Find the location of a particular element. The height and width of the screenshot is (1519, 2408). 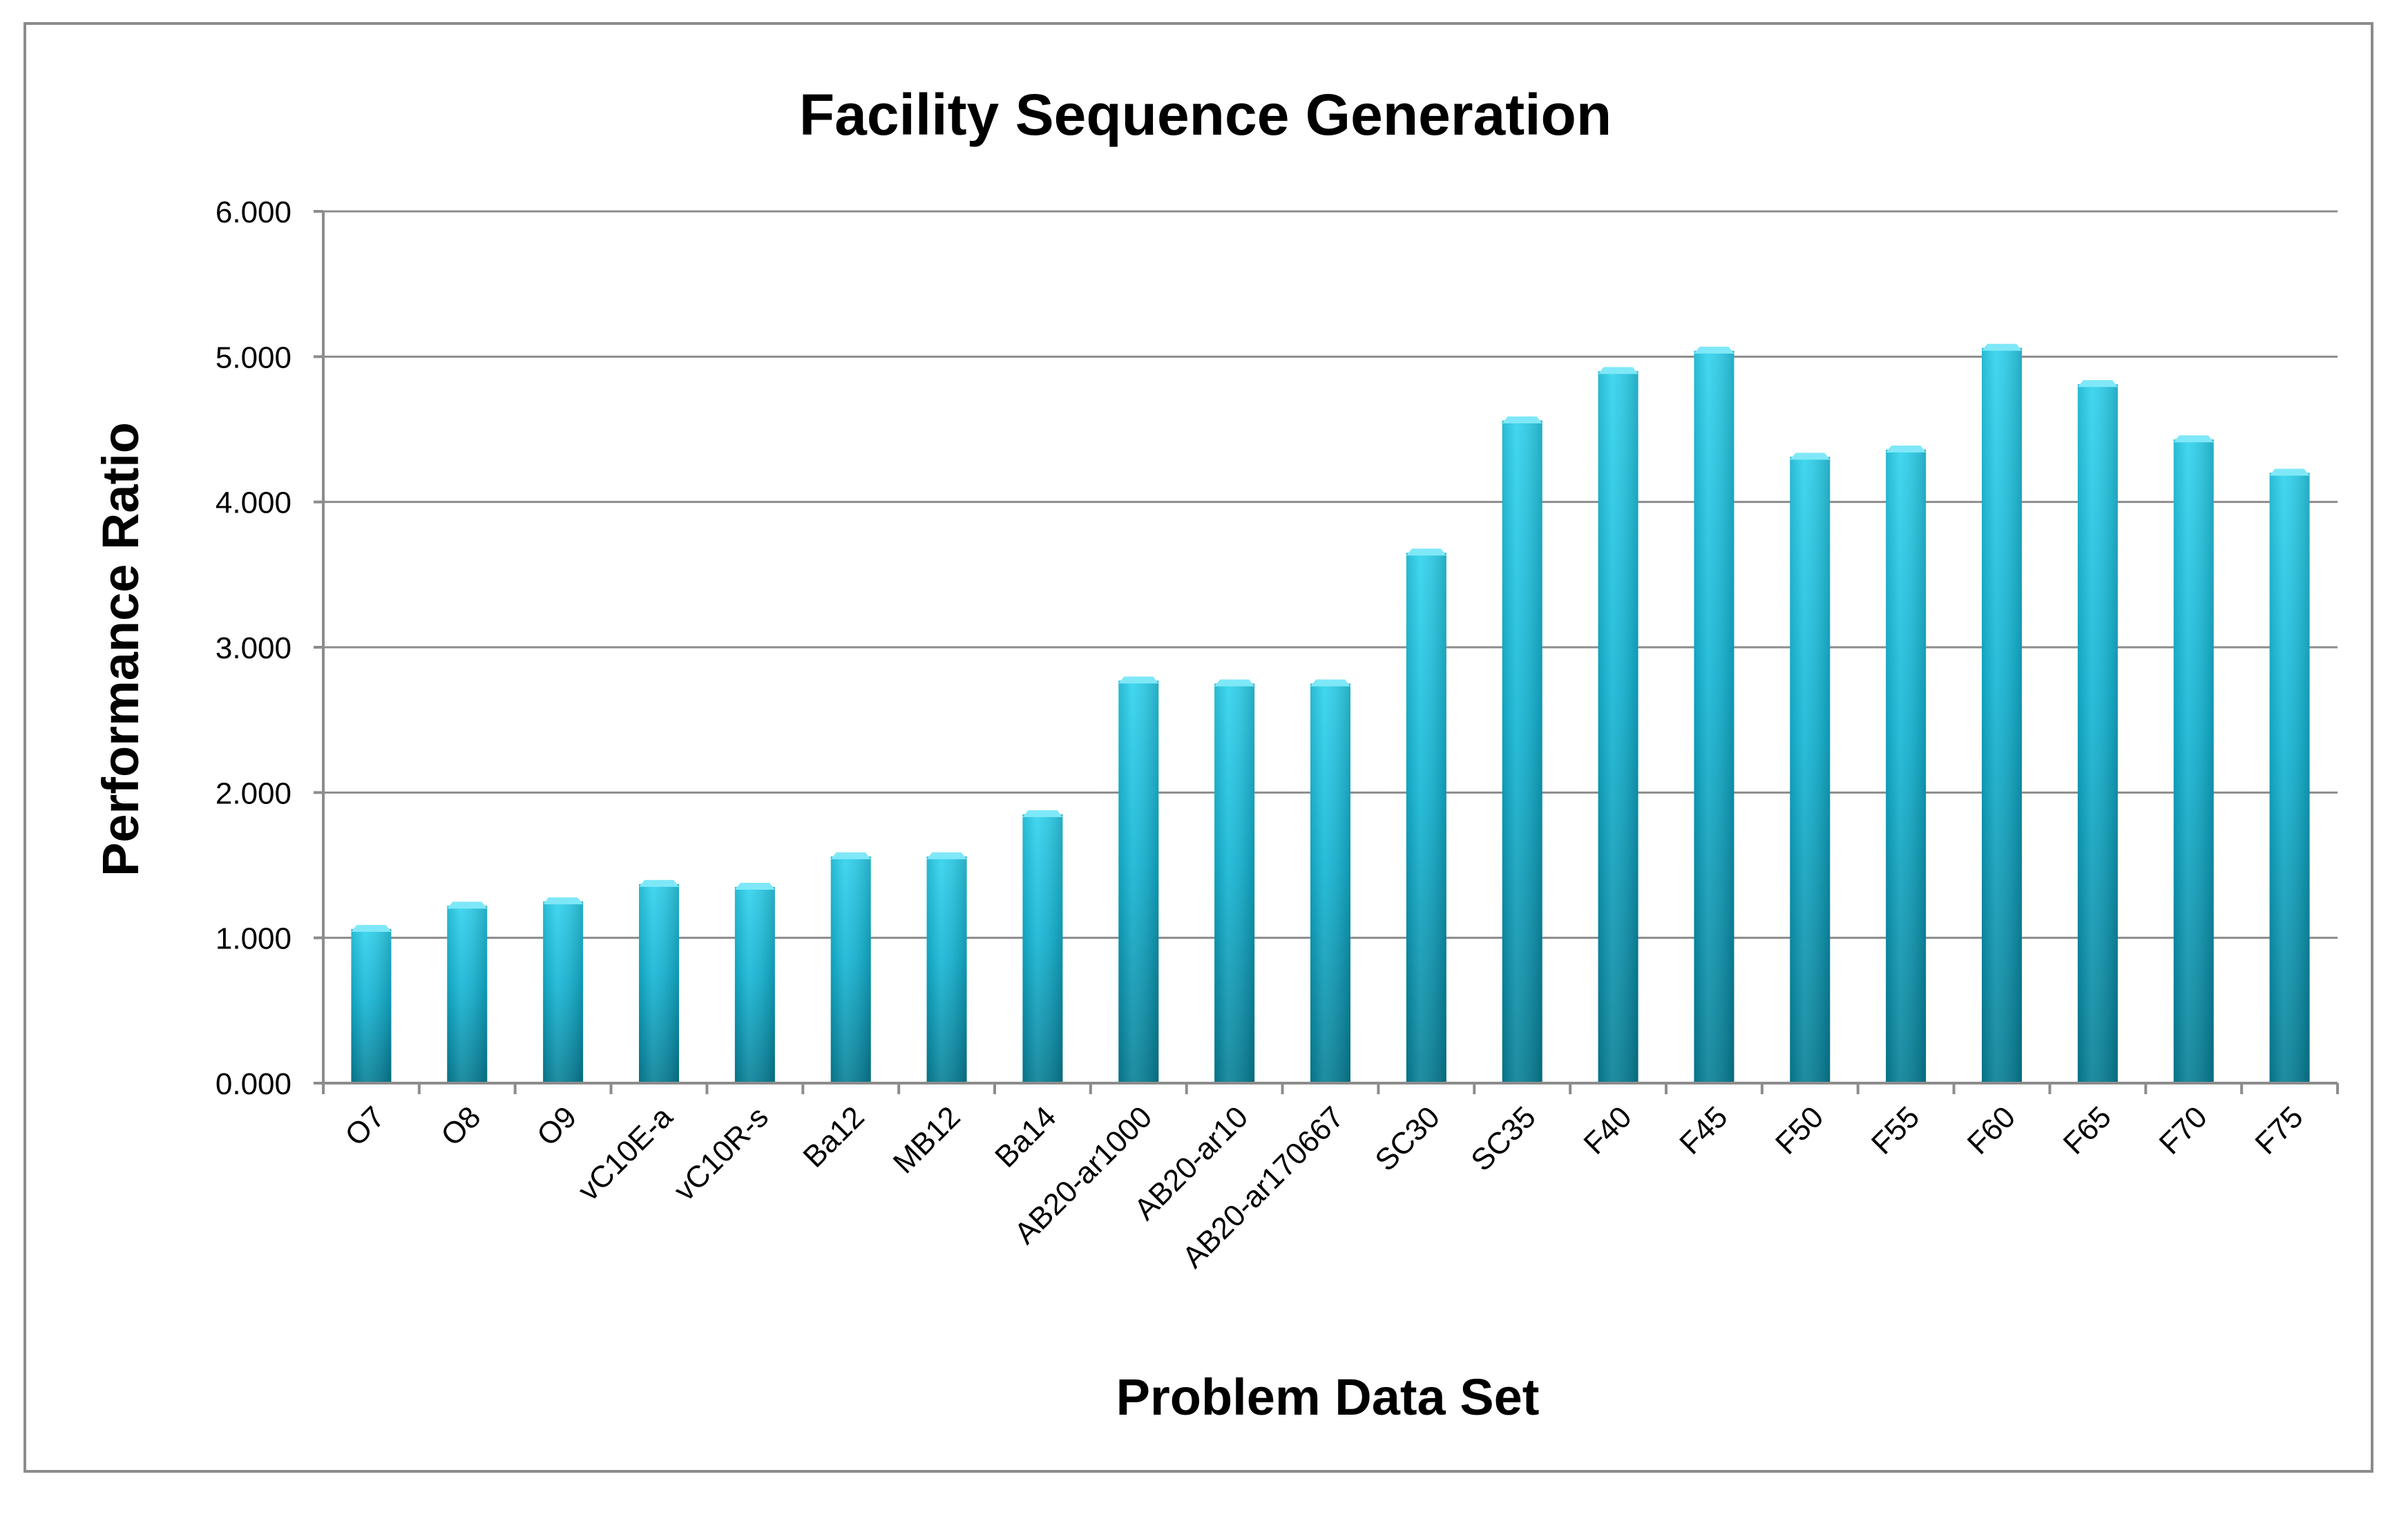

y-axis-ticks: 0.000 1.000 2.000 3.000 4.000 5.000 6.000 is located at coordinates (269, 648).